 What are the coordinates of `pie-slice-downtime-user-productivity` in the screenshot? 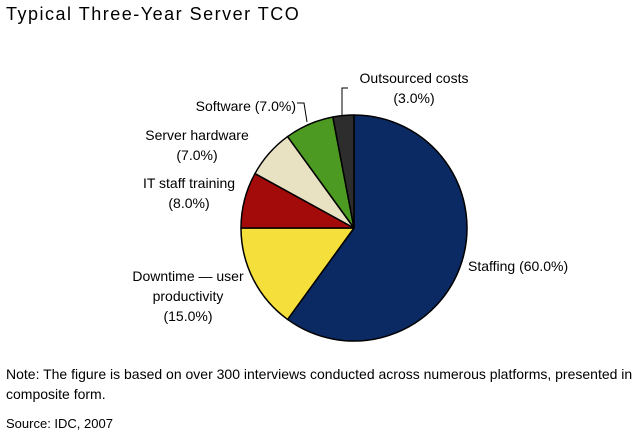 It's located at (297, 274).